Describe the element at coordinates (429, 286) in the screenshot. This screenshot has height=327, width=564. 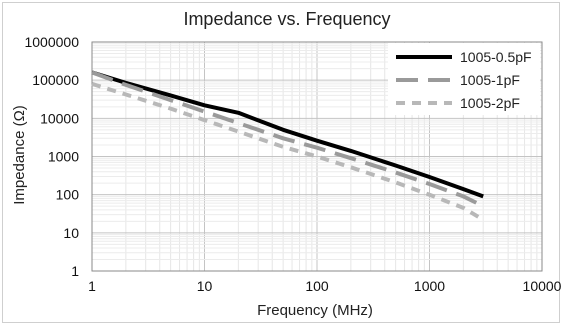
I see `x-tick-label: 1000` at that location.